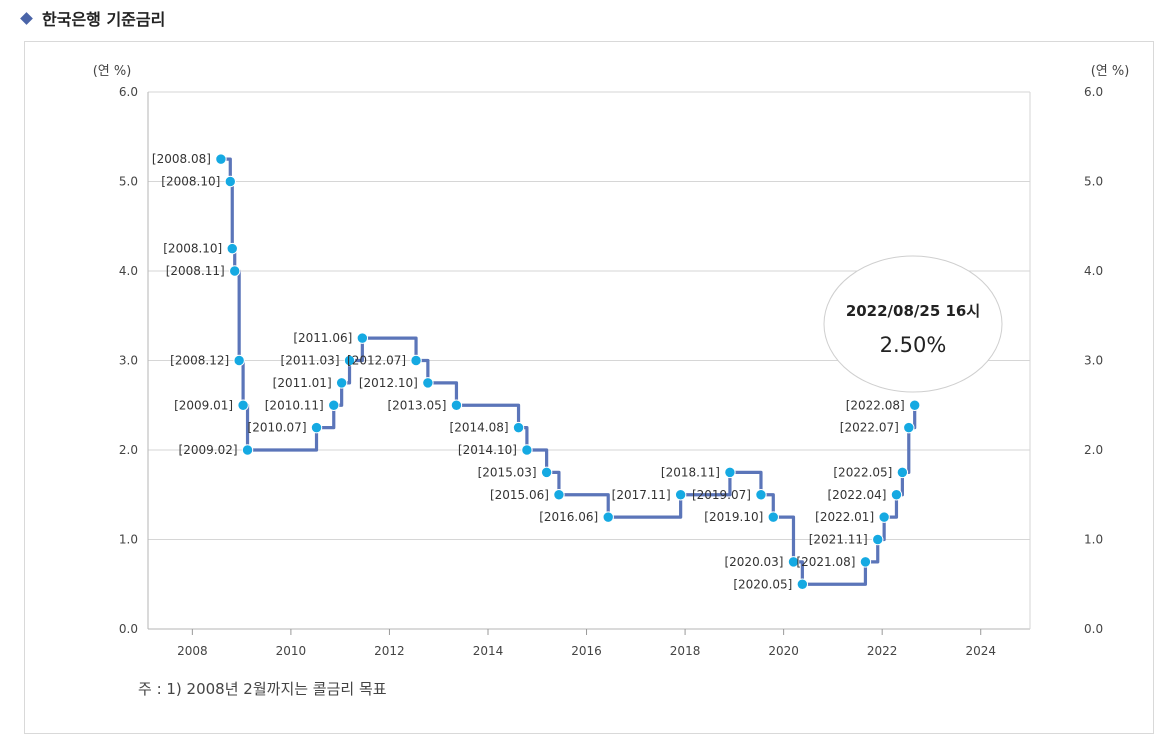 This screenshot has width=1164, height=741. Describe the element at coordinates (838, 540) in the screenshot. I see `data-point-label: [2021.11]` at that location.